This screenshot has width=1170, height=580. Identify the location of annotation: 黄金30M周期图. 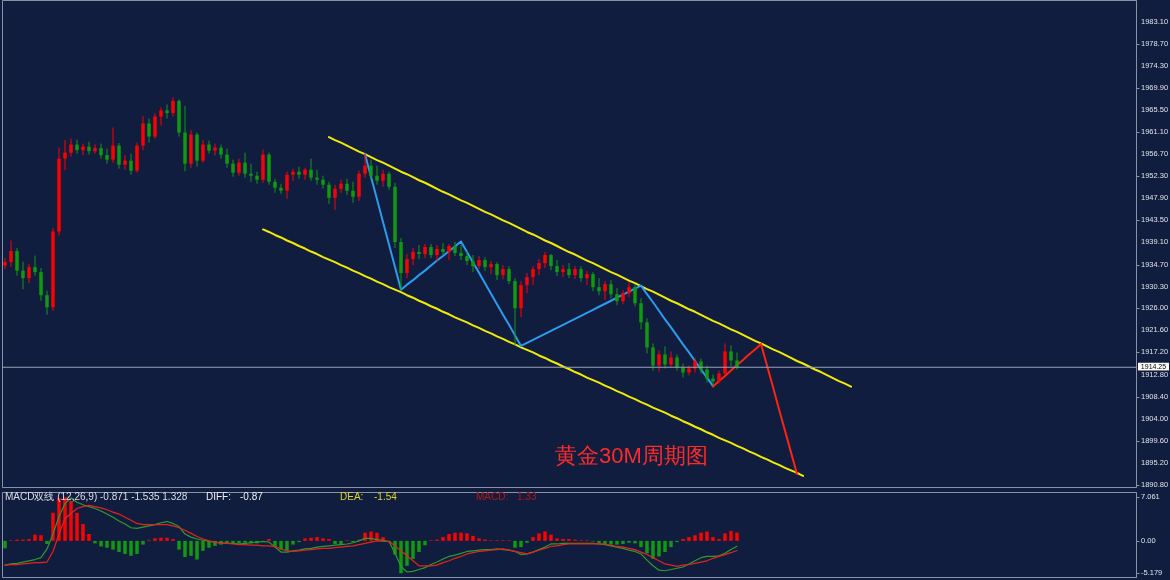
(631, 455).